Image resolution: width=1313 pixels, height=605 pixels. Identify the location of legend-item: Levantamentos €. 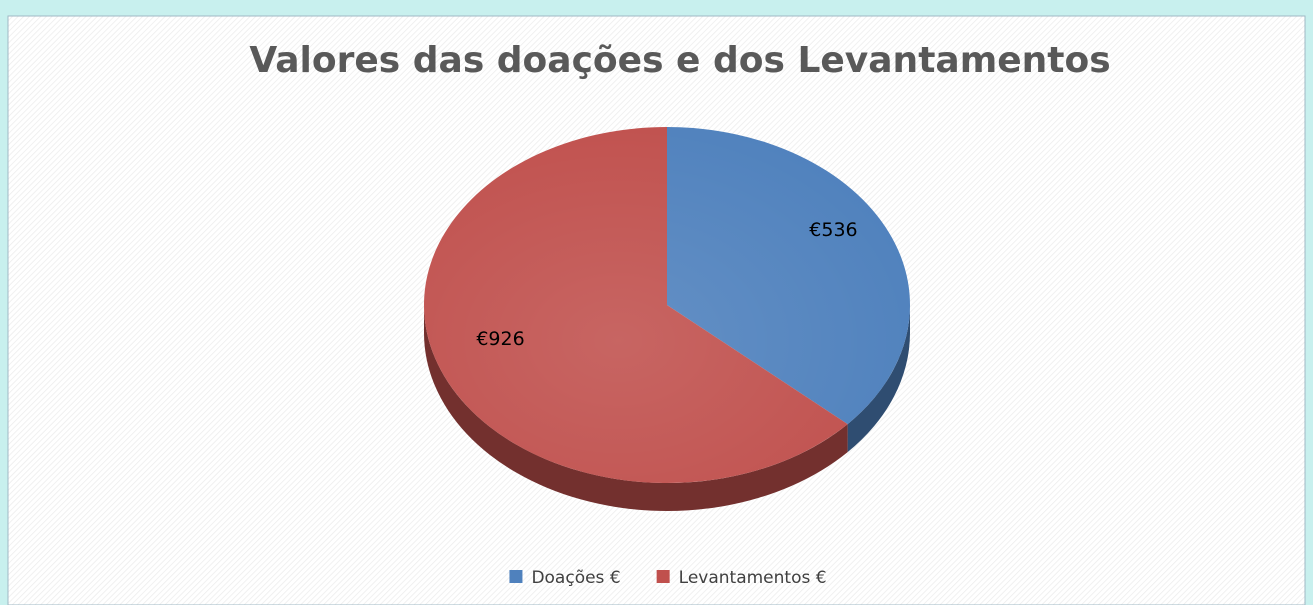
(741, 578).